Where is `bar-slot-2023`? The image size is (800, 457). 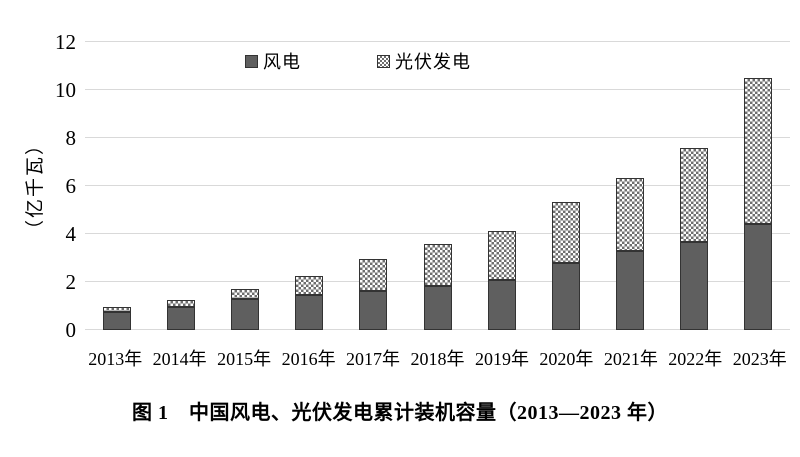
bar-slot-2023 is located at coordinates (758, 186).